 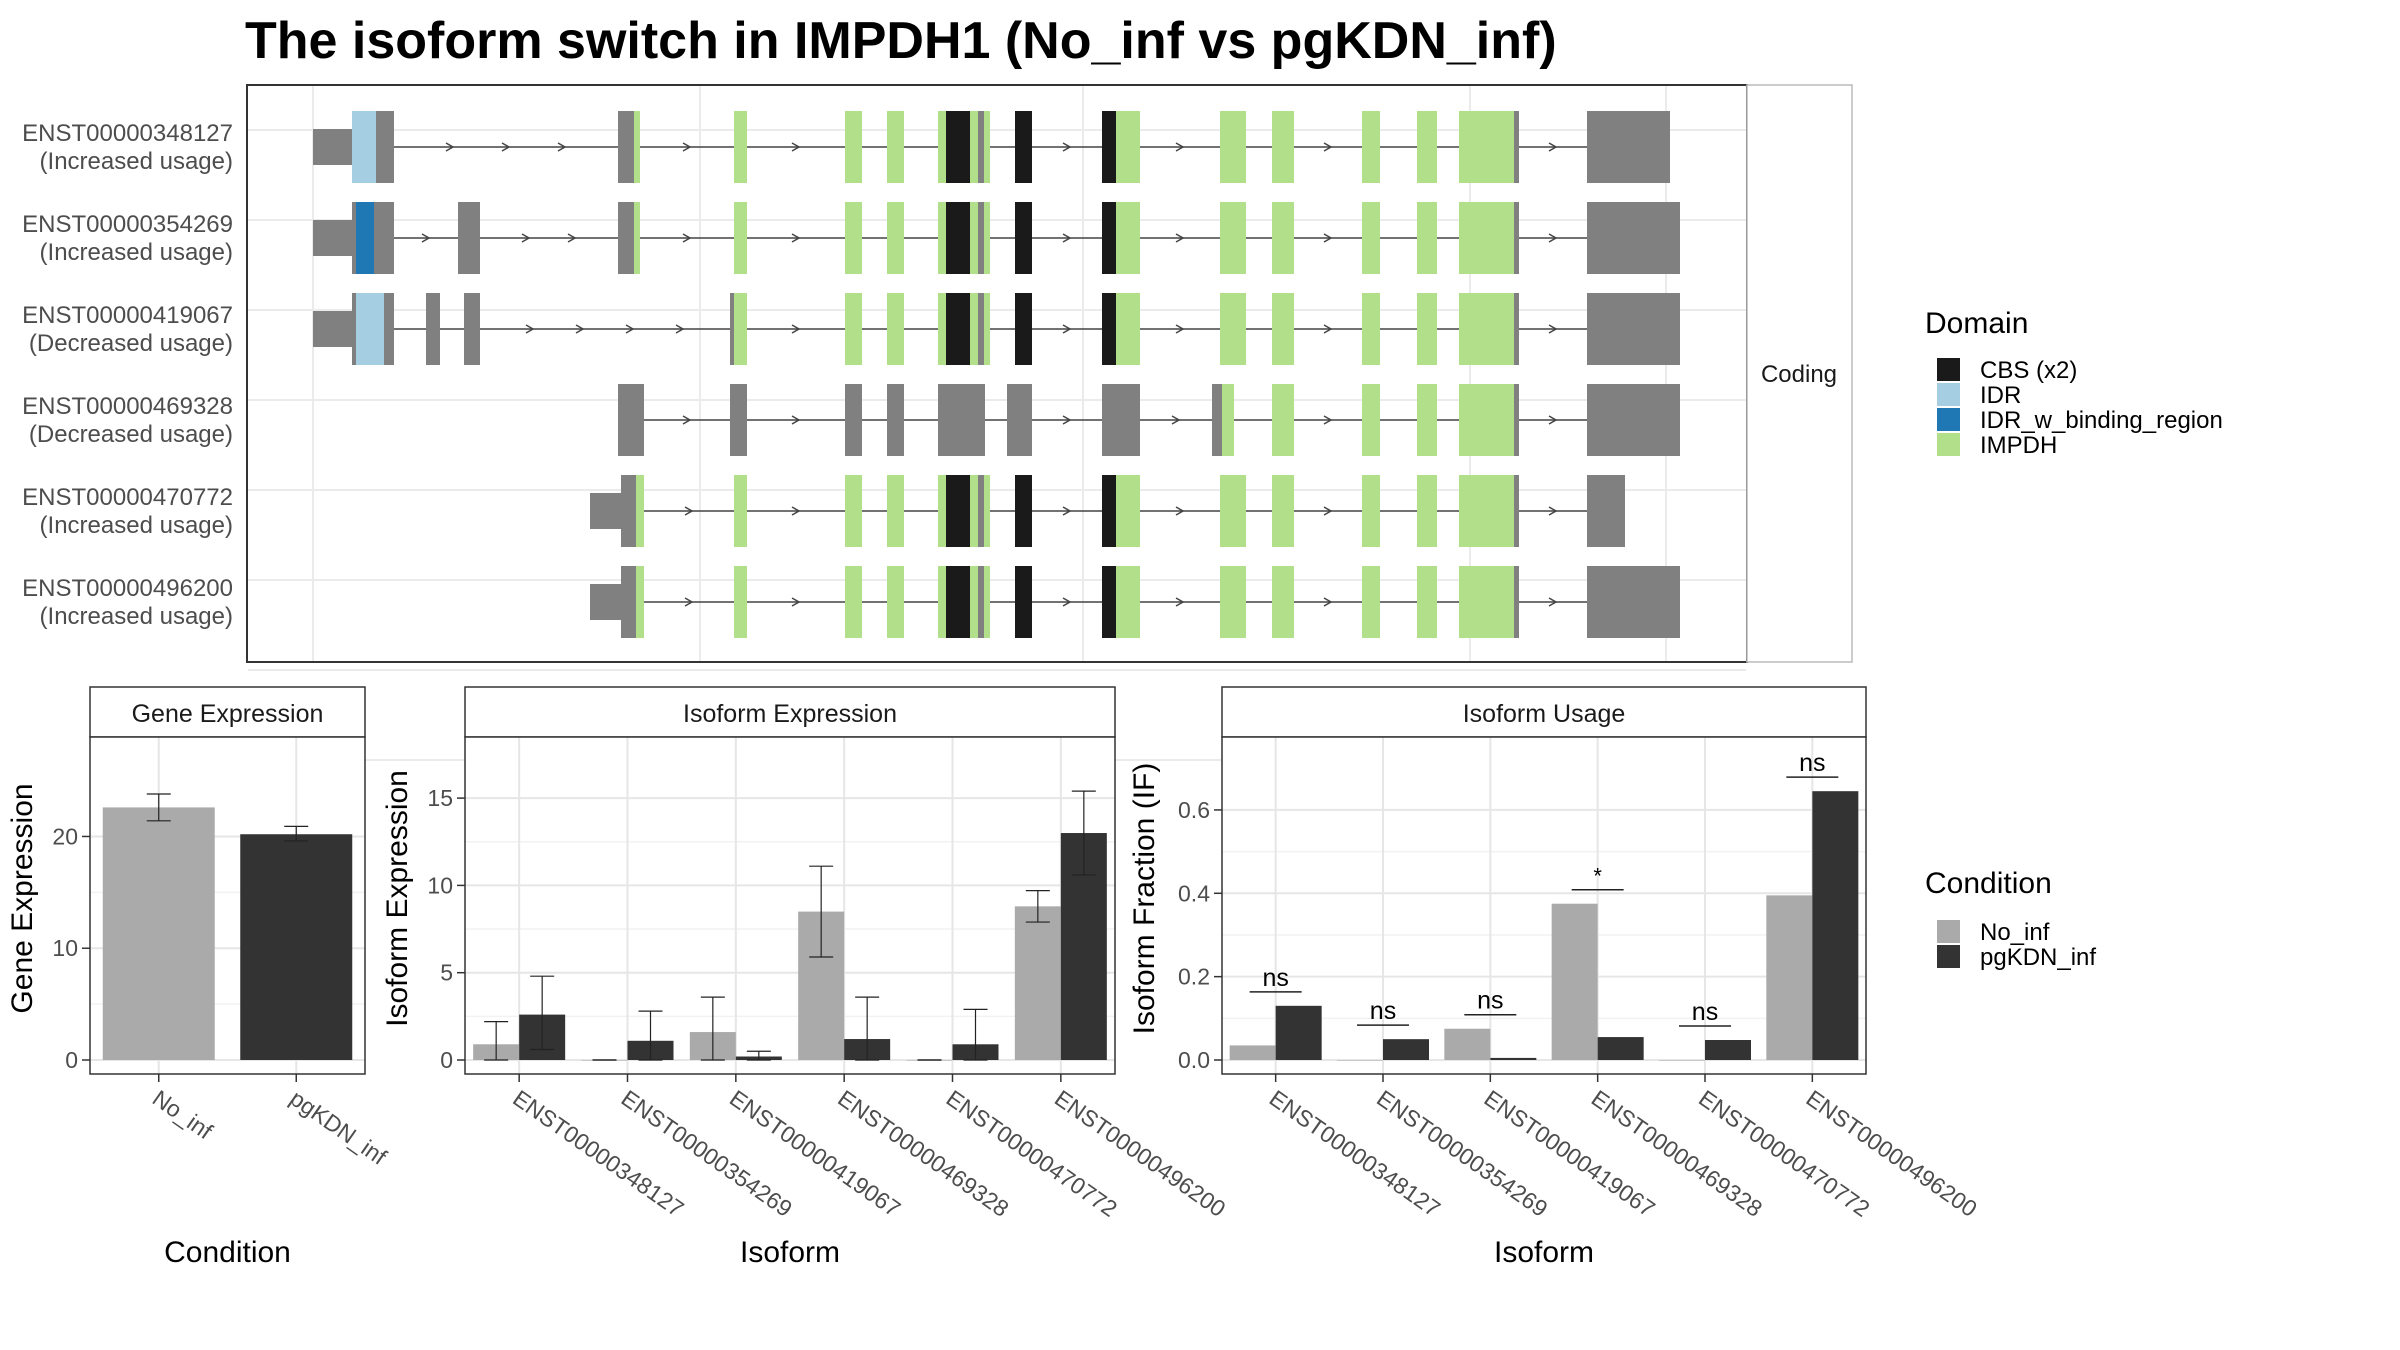 I want to click on y-tick-label: 20, so click(x=65, y=836).